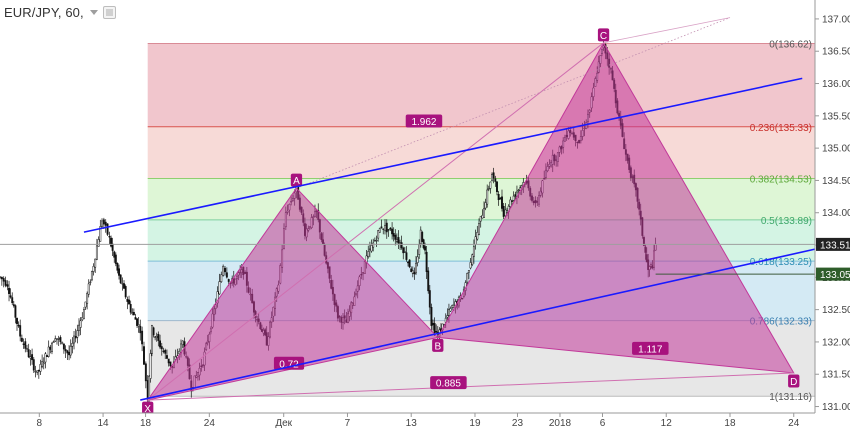  What do you see at coordinates (836, 181) in the screenshot?
I see `y-tick-label: 134.50` at bounding box center [836, 181].